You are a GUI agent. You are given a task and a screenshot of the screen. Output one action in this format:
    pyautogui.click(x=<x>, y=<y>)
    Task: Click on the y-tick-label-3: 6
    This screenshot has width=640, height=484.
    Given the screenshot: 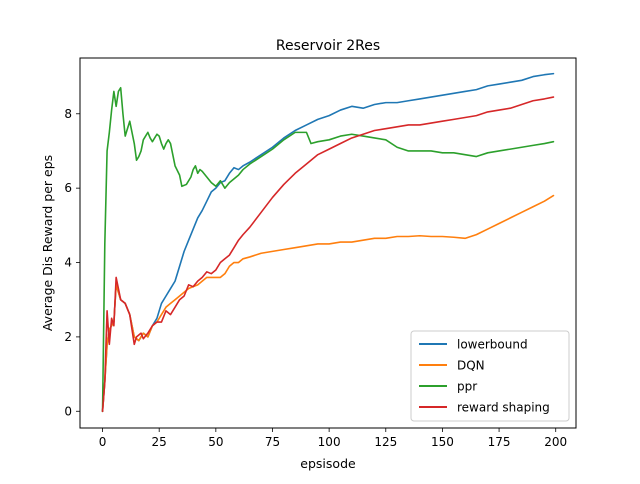 What is the action you would take?
    pyautogui.click(x=68, y=188)
    